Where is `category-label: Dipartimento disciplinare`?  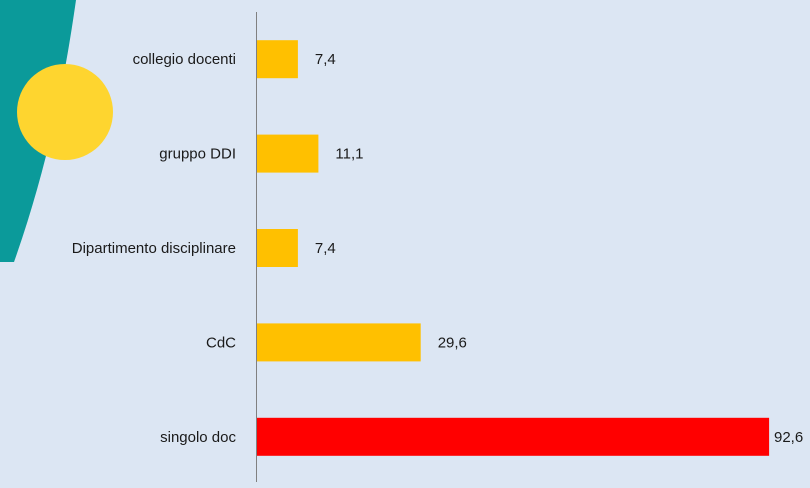
category-label: Dipartimento disciplinare is located at coordinates (154, 248).